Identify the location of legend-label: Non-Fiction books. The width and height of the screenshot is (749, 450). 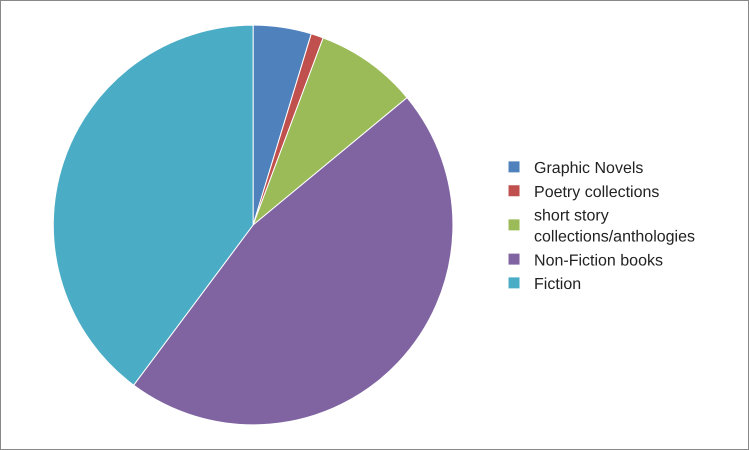
(598, 261).